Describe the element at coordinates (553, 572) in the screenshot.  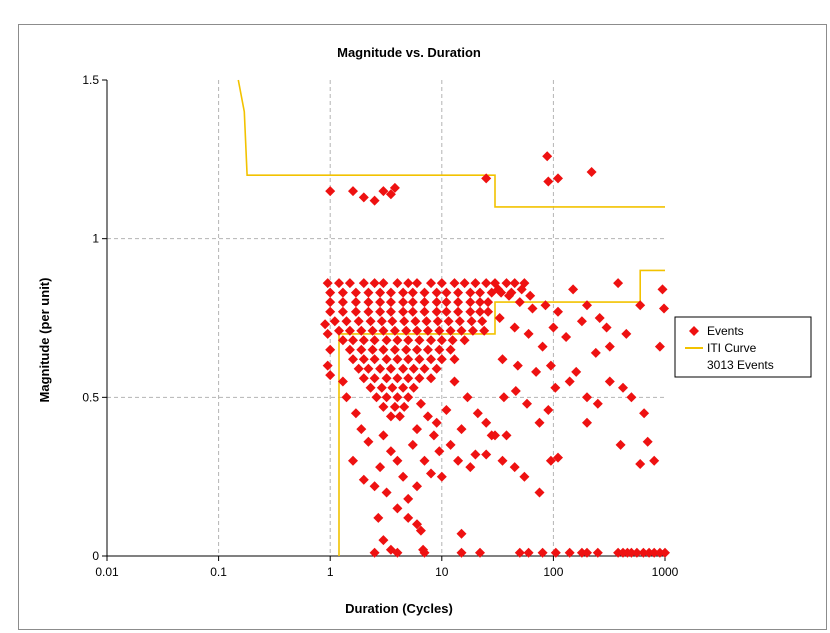
I see `x-tick-label: 100` at that location.